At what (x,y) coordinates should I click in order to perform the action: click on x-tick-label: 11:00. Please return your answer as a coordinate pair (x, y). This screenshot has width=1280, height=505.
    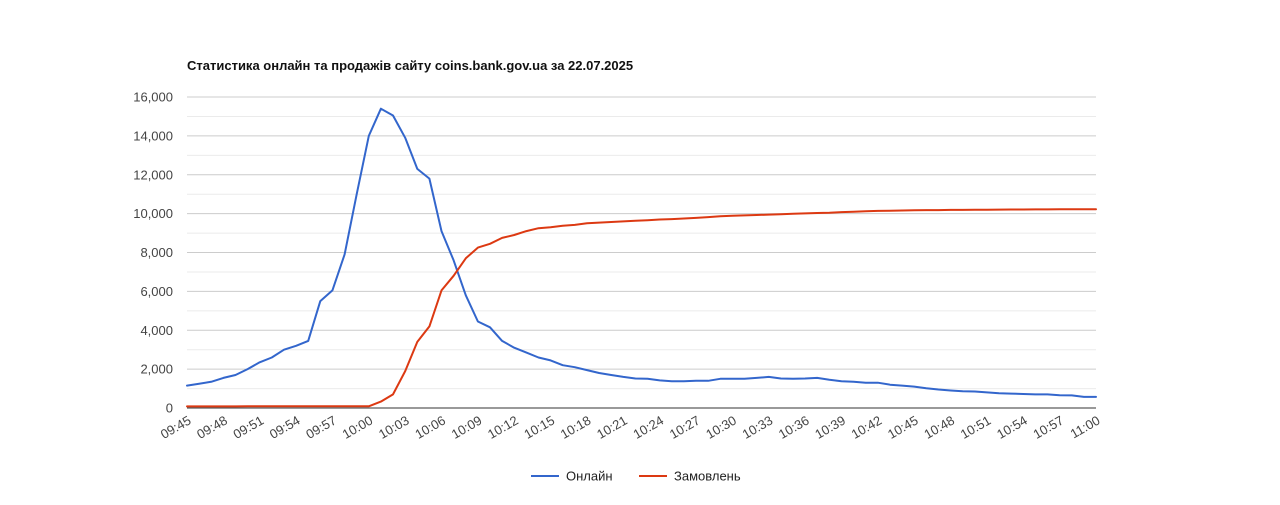
    Looking at the image, I should click on (1085, 427).